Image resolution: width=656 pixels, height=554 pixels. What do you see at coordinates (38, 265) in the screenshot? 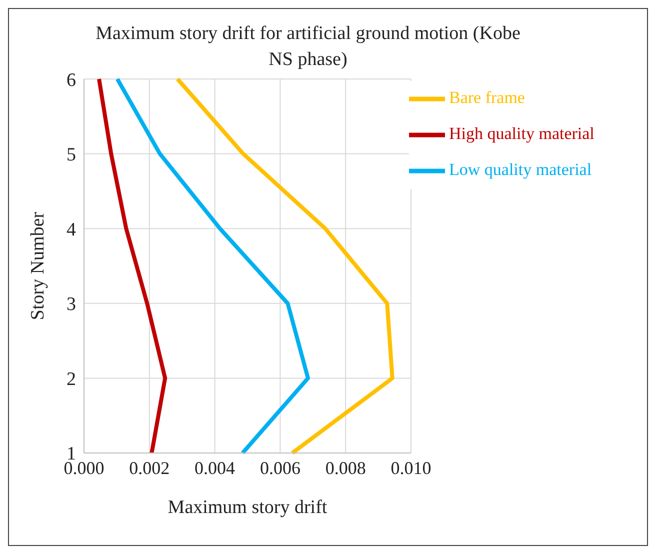
I see `y-axis-title: Story Number` at bounding box center [38, 265].